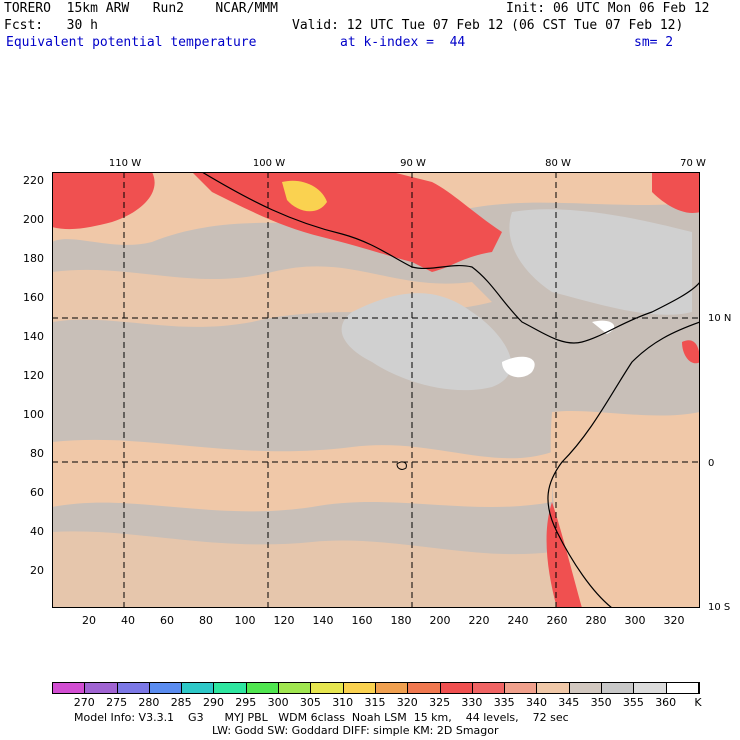 This screenshot has width=740, height=740. Describe the element at coordinates (674, 620) in the screenshot. I see `x-tick: 320` at that location.